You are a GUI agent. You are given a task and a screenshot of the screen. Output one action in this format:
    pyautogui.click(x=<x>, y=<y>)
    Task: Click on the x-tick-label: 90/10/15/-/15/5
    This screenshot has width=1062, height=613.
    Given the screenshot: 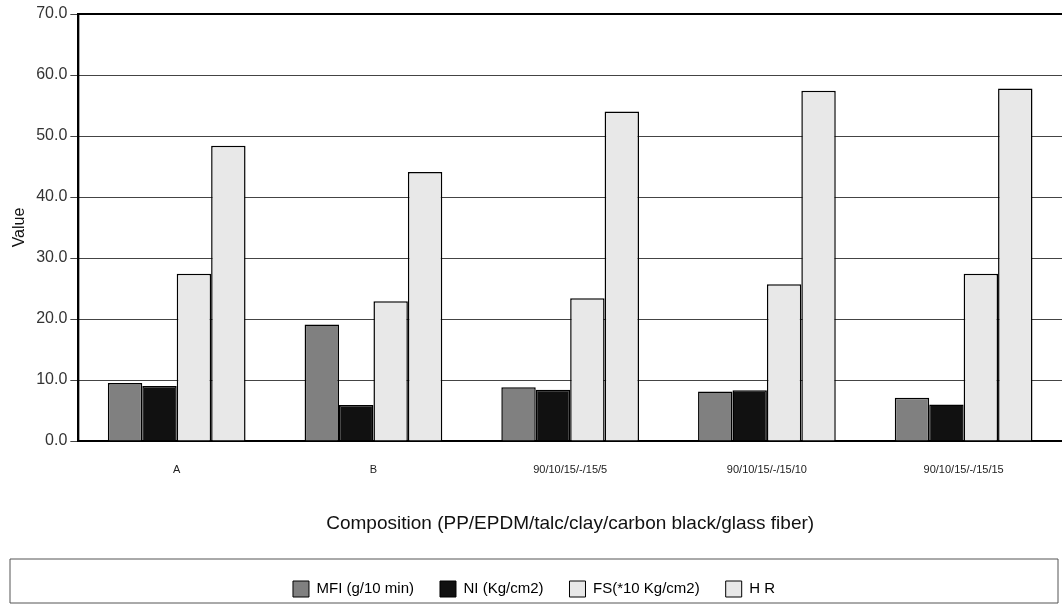 What is the action you would take?
    pyautogui.click(x=570, y=468)
    